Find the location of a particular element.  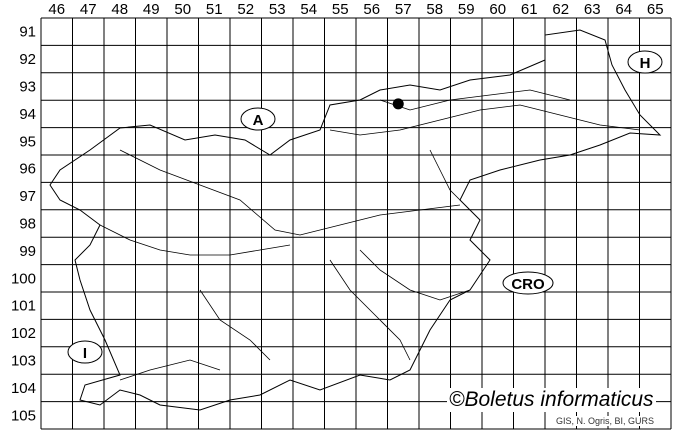

column-label: 50 is located at coordinates (182, 9).